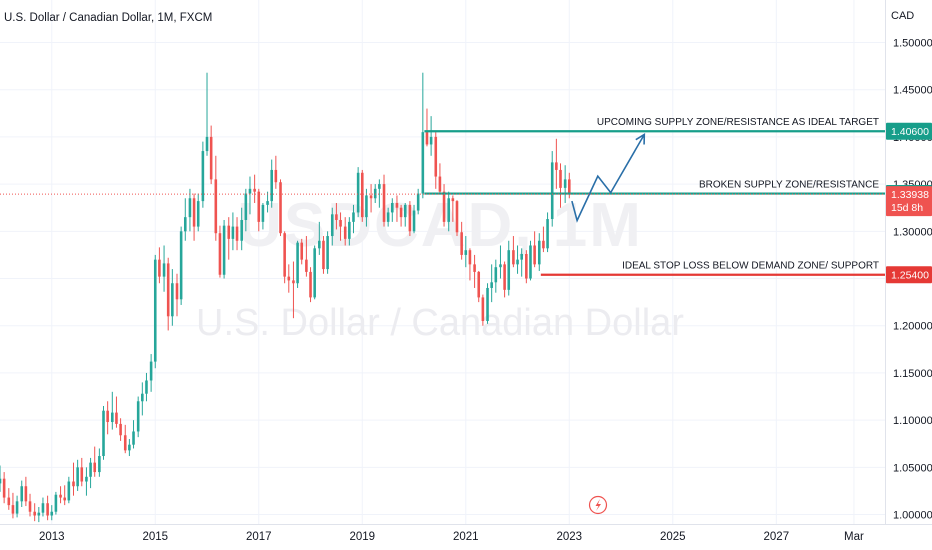 This screenshot has width=932, height=550. I want to click on time-axis-ticks: 2013 2015 2017 2019 2021 2023 2025 2027 Mar, so click(451, 537).